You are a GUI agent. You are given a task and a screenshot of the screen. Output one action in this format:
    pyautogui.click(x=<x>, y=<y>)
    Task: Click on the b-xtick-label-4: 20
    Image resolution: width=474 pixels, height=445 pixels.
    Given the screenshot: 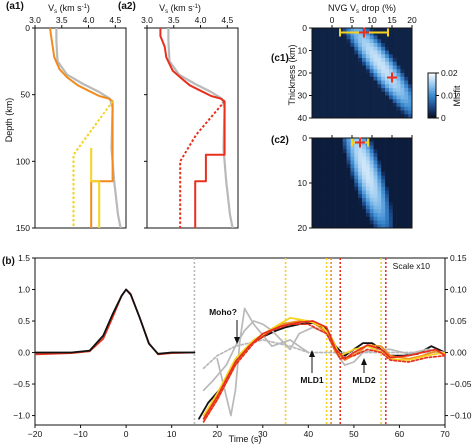 What is the action you would take?
    pyautogui.click(x=217, y=434)
    